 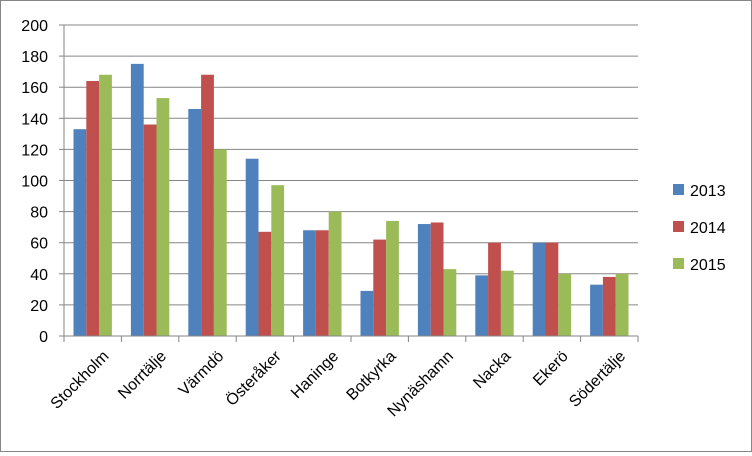 What do you see at coordinates (597, 379) in the screenshot?
I see `x-tick-label: Södertälje` at bounding box center [597, 379].